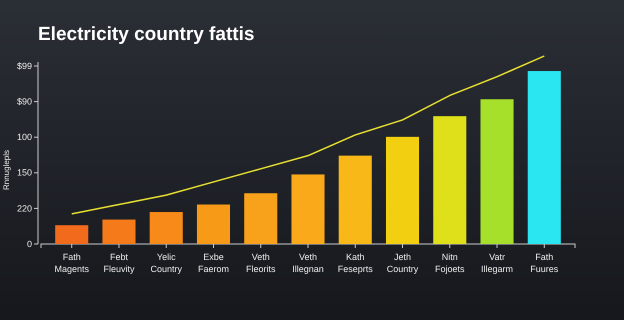 The height and width of the screenshot is (320, 624). I want to click on text: 150, so click(24, 173).